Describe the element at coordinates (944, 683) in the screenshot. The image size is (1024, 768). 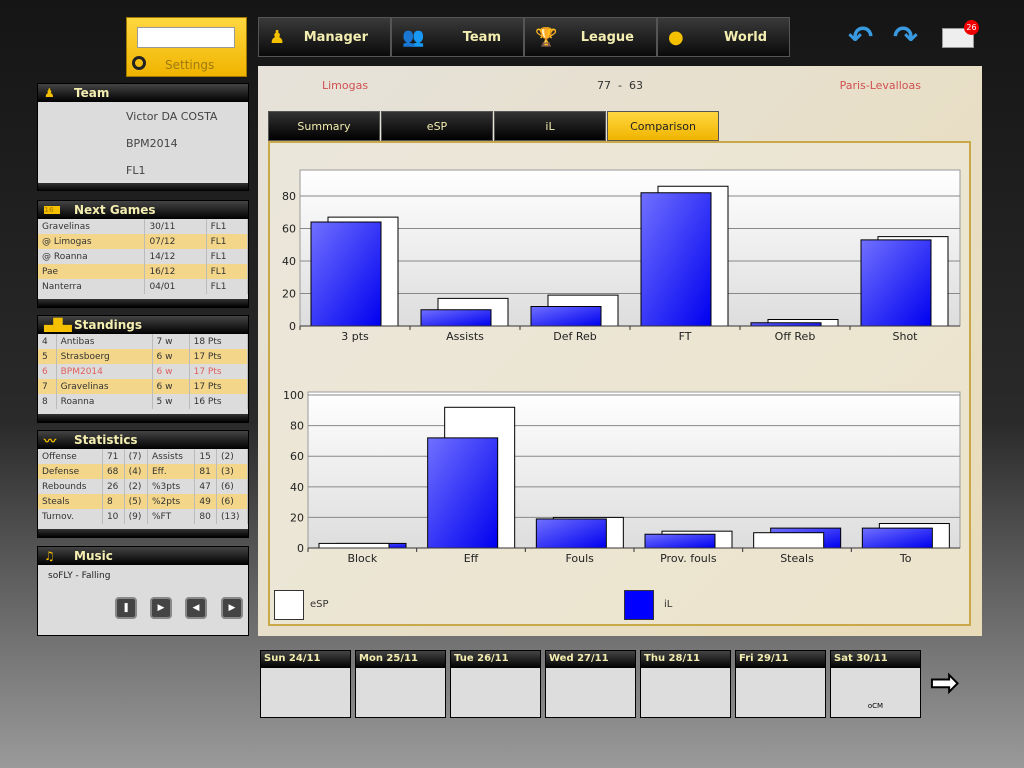
I see `next-week-arrow-icon: ➡` at that location.